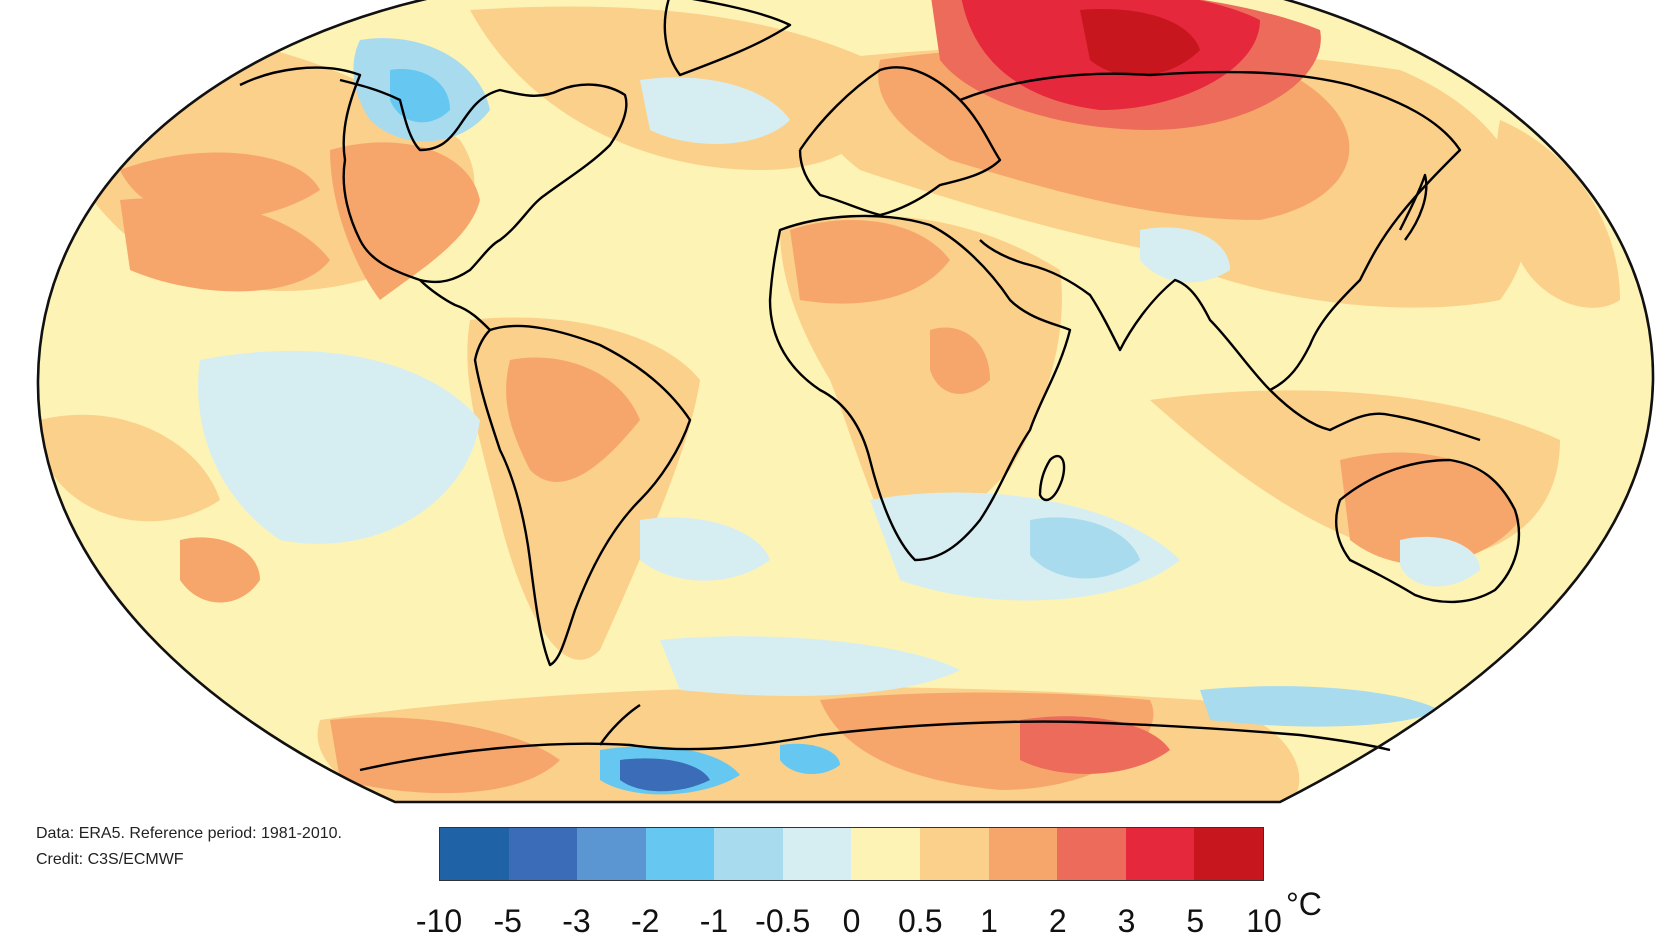  I want to click on colorbar-tick-label: -3, so click(576, 921).